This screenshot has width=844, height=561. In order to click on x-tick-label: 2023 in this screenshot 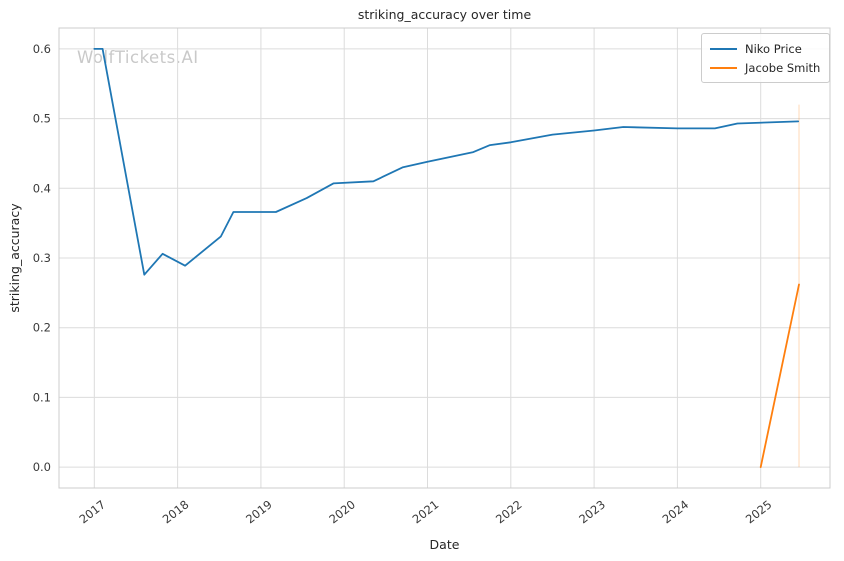, I will do `click(592, 511)`.